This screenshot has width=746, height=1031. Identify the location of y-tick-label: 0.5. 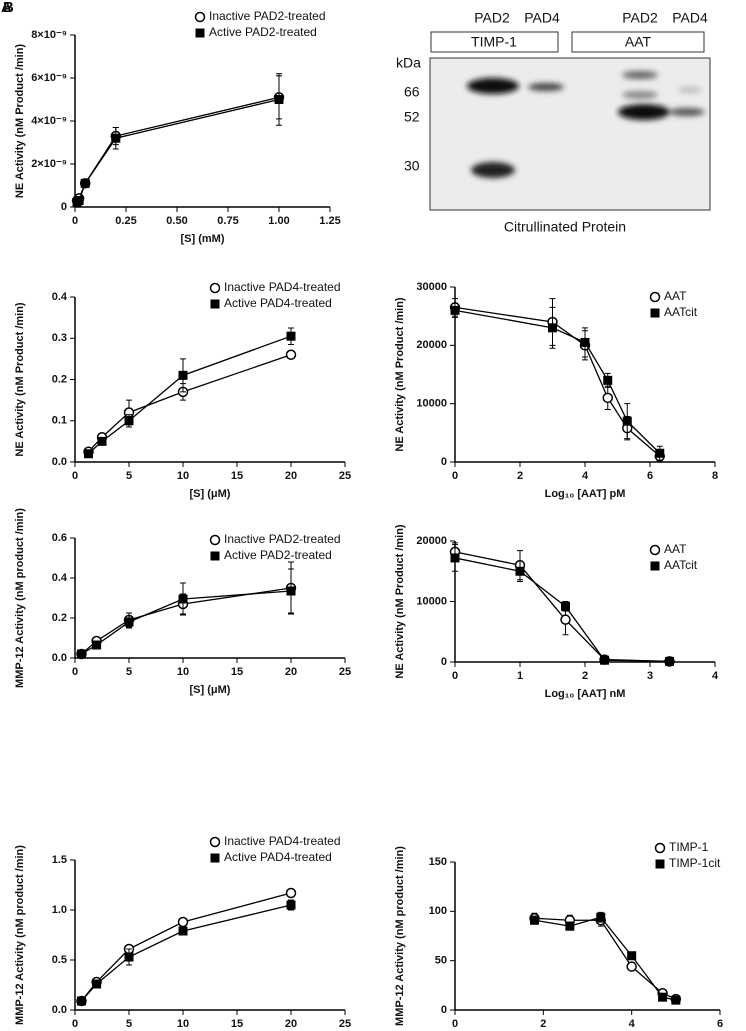
(59, 960).